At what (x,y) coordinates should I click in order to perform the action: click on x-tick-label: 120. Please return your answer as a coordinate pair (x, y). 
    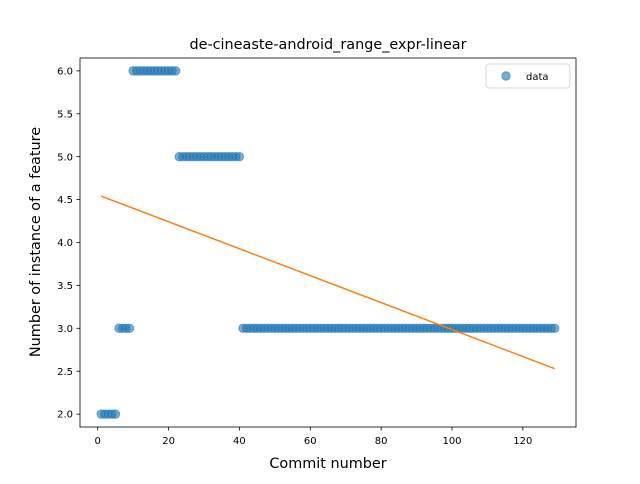
    Looking at the image, I should click on (522, 441).